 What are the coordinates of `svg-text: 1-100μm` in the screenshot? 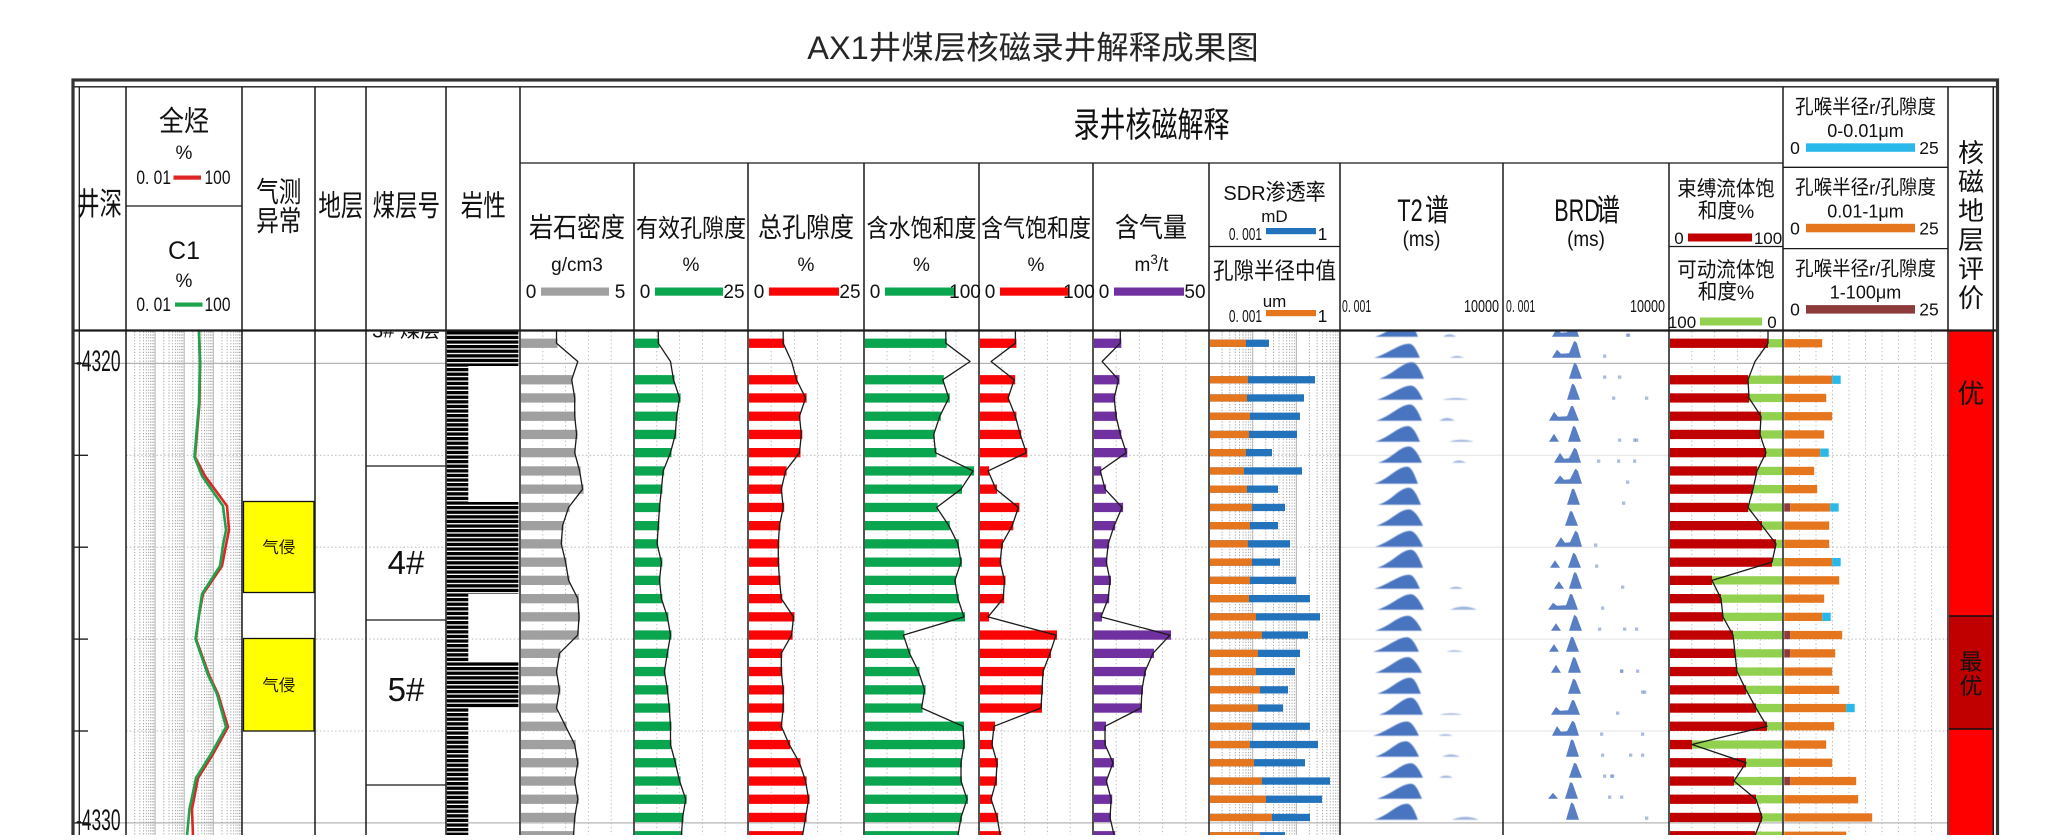 It's located at (1865, 293).